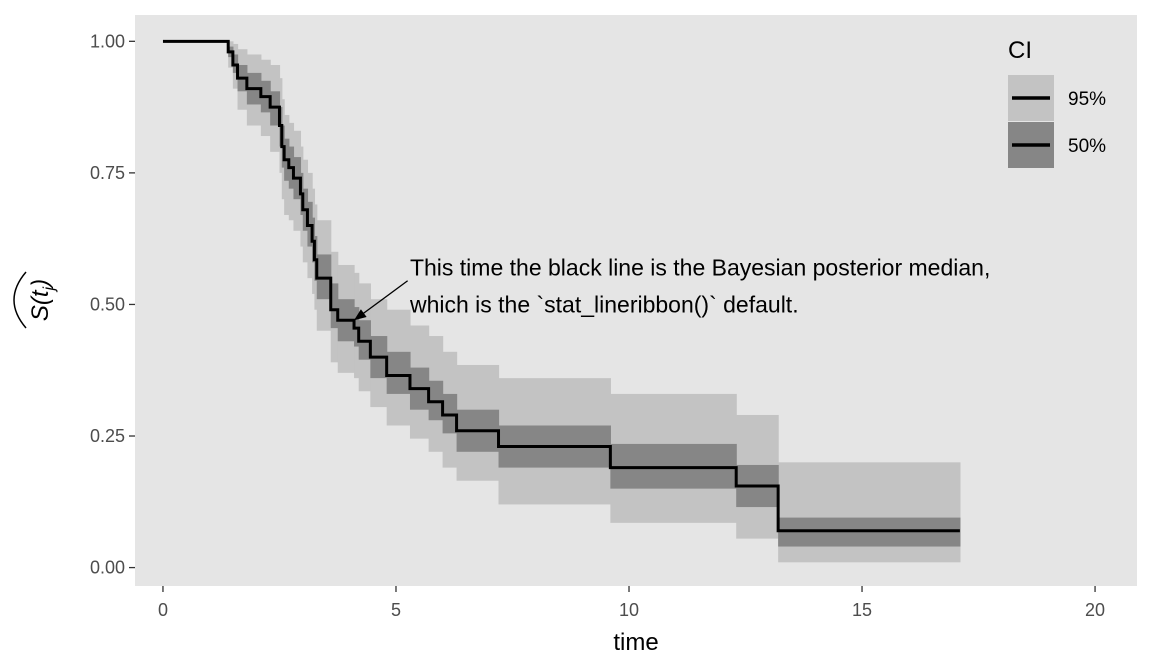  What do you see at coordinates (107, 173) in the screenshot?
I see `y-tick-label: 0.75` at bounding box center [107, 173].